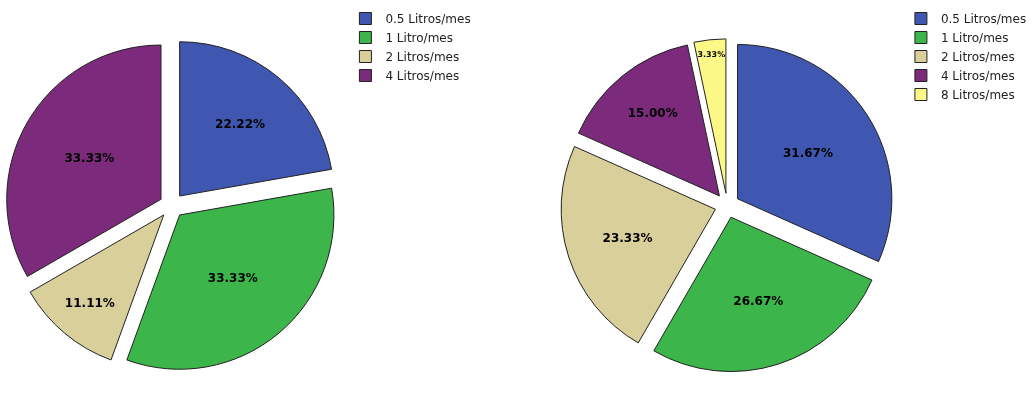  I want to click on data-label: 26.67%, so click(758, 301).